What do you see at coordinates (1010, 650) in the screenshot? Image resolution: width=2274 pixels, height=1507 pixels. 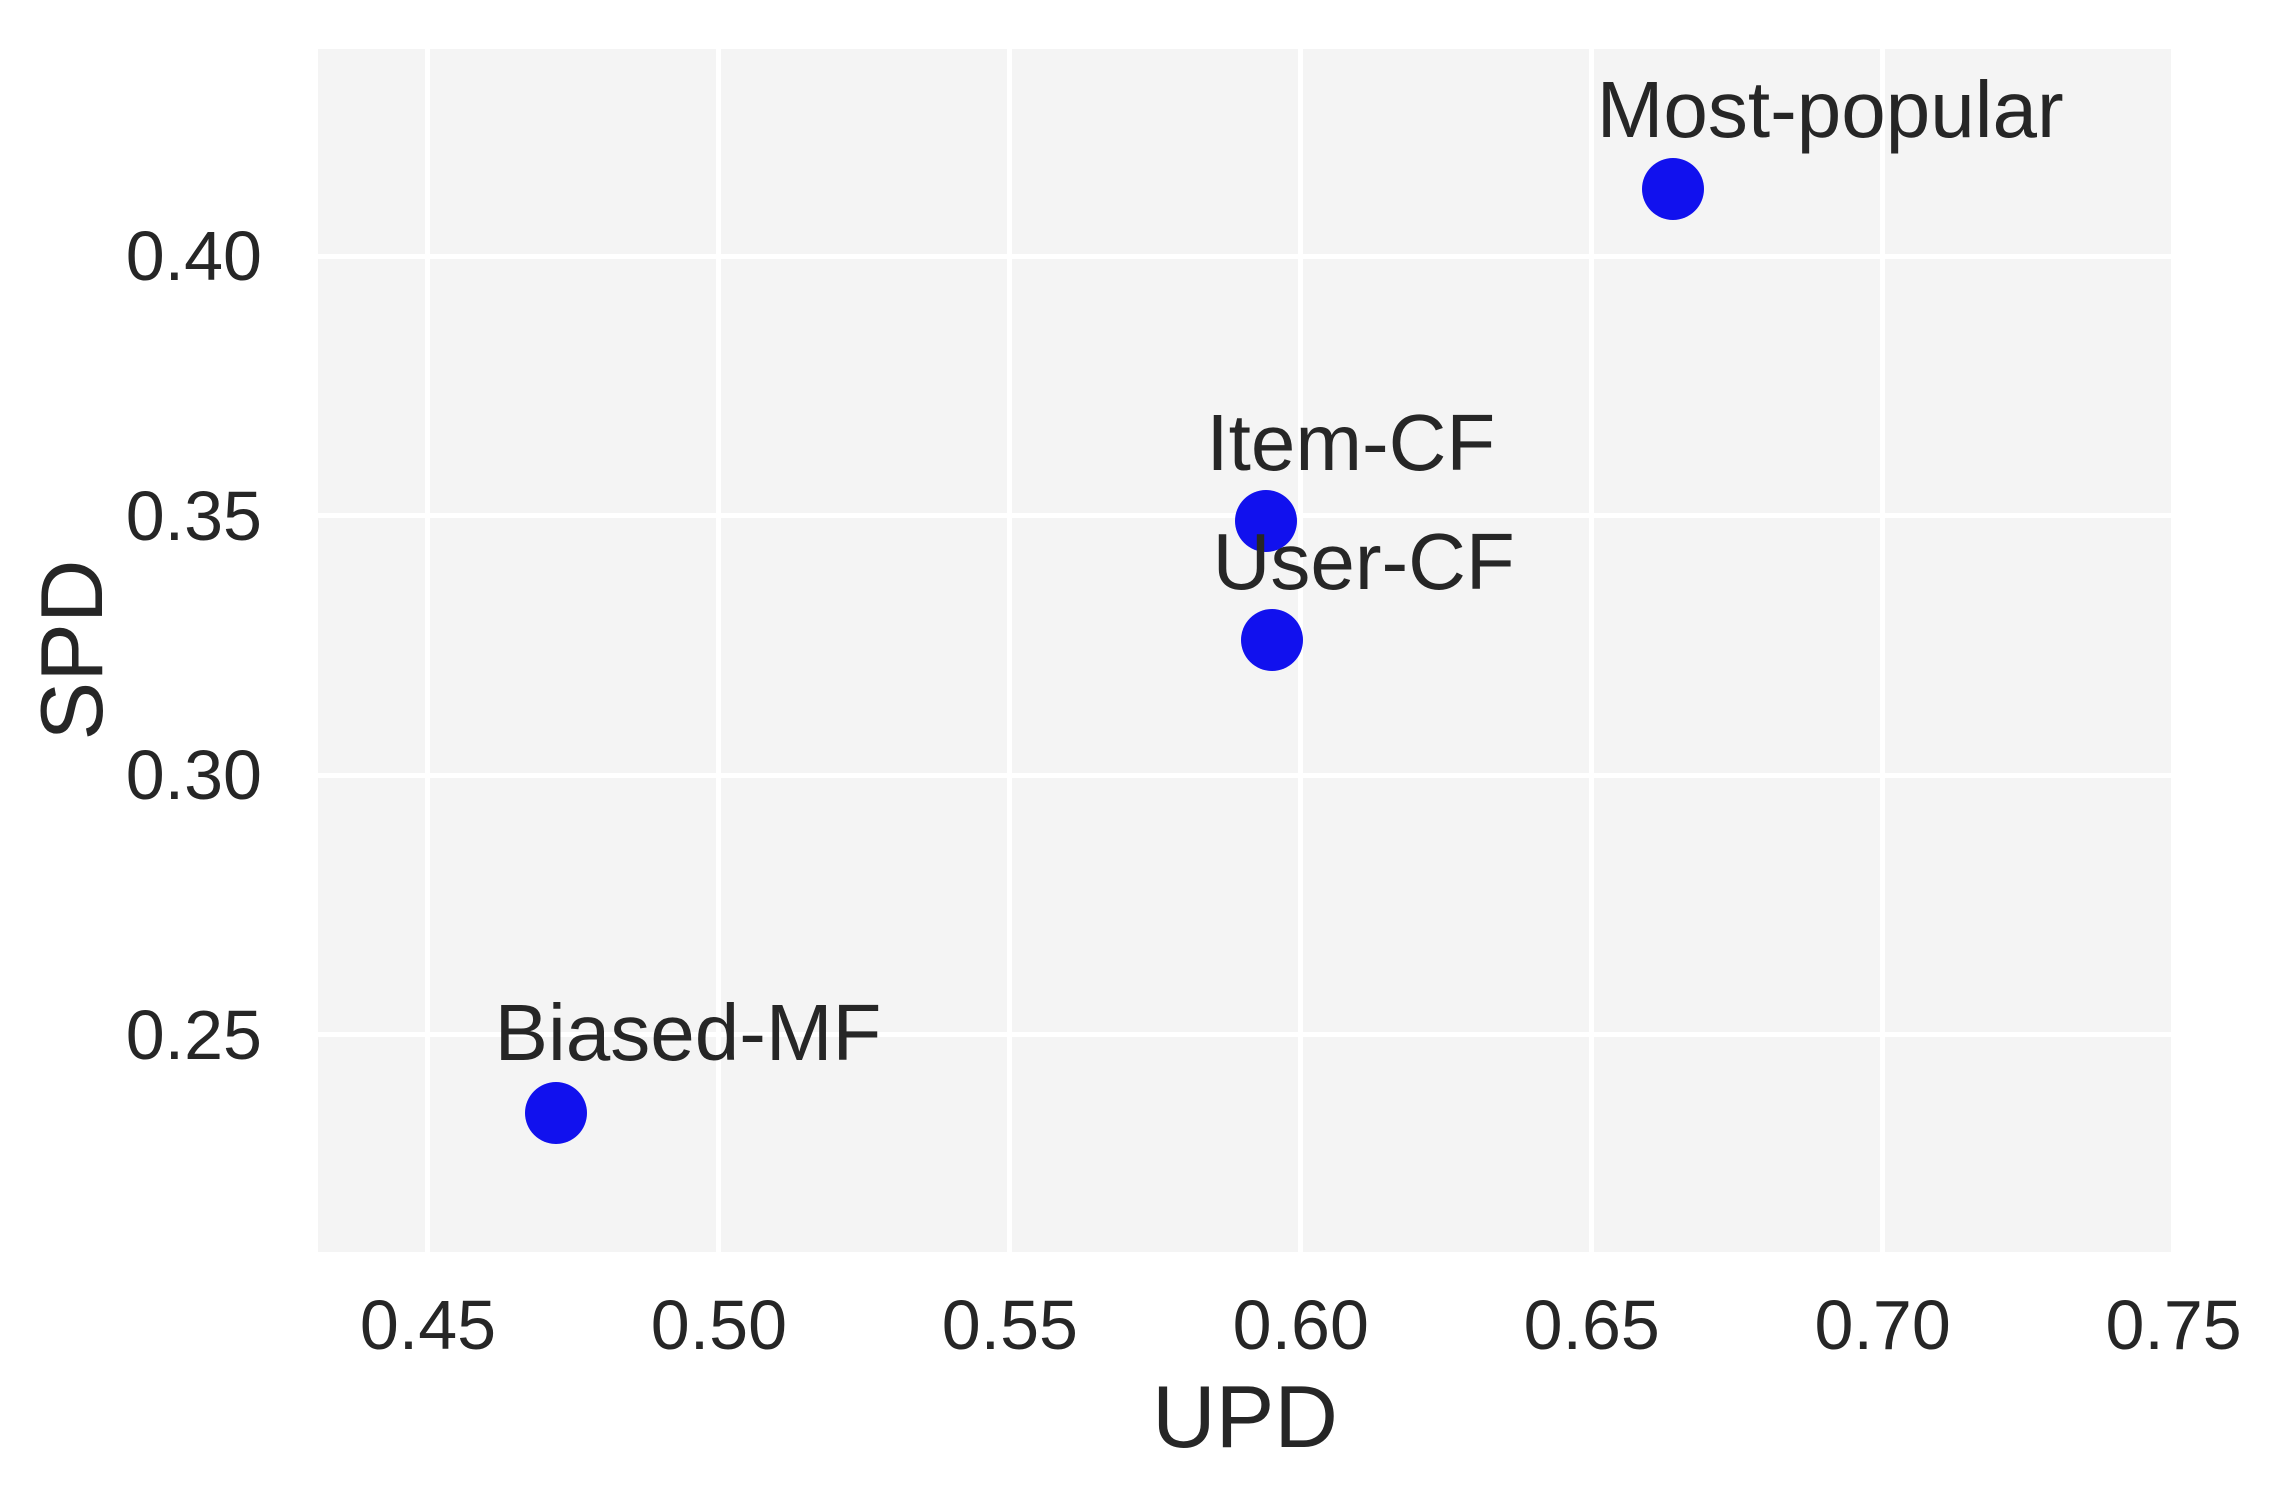 I see `gridline-x-0.55` at bounding box center [1010, 650].